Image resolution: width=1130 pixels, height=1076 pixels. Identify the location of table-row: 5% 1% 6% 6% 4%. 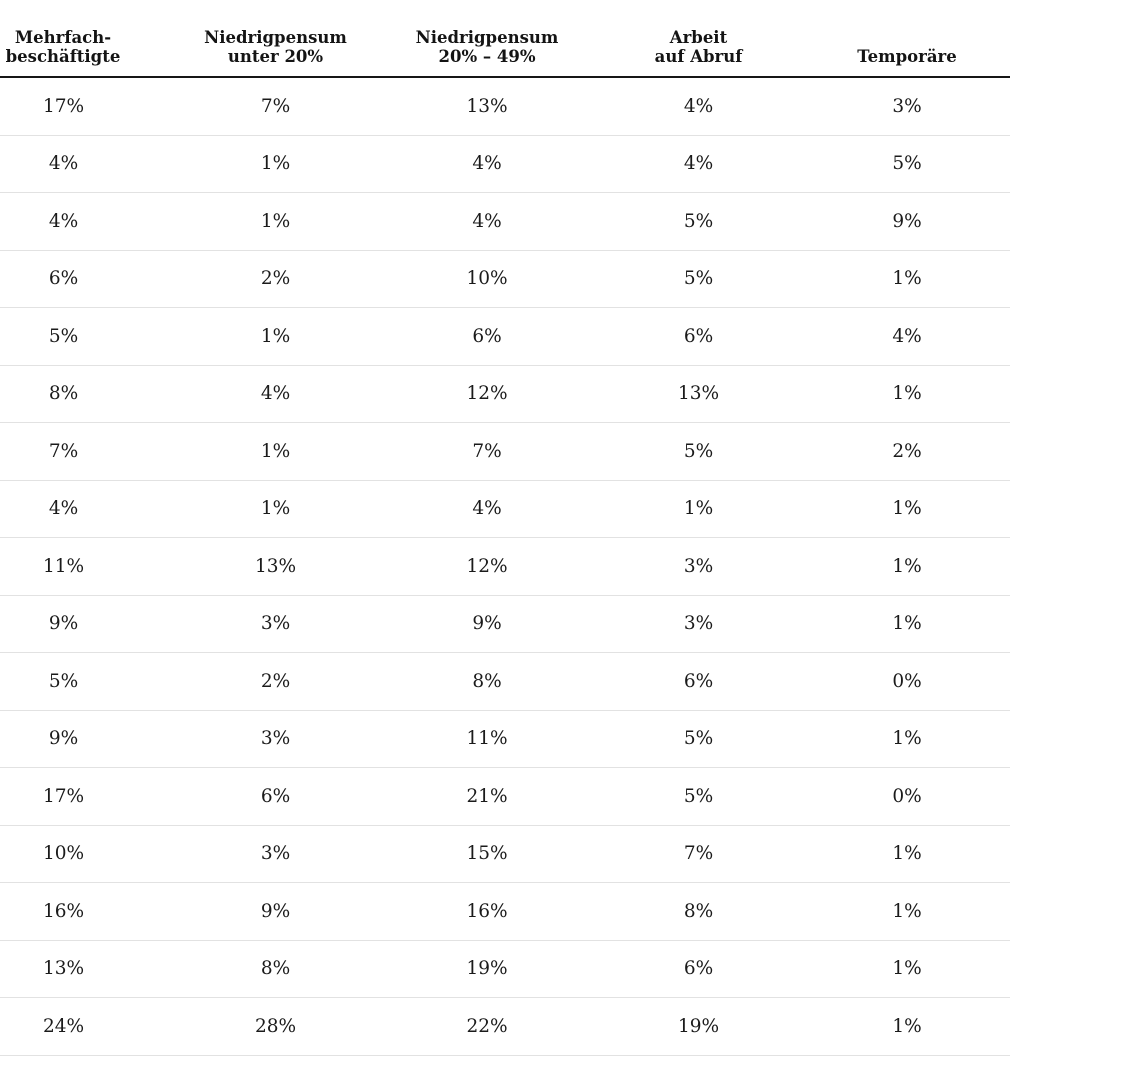
(505, 336).